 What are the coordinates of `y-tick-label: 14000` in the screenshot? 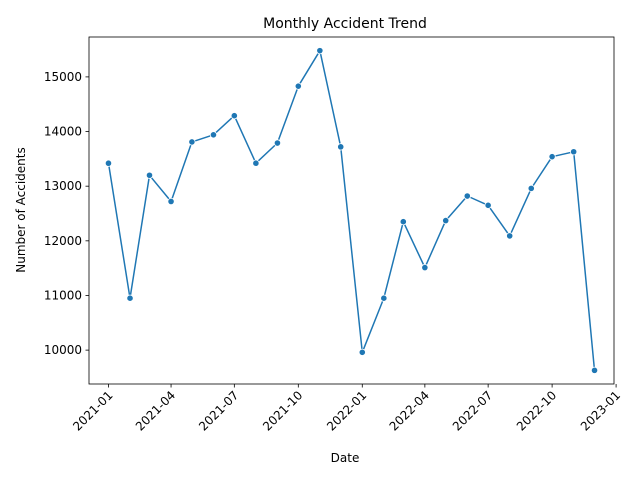 It's located at (63, 132).